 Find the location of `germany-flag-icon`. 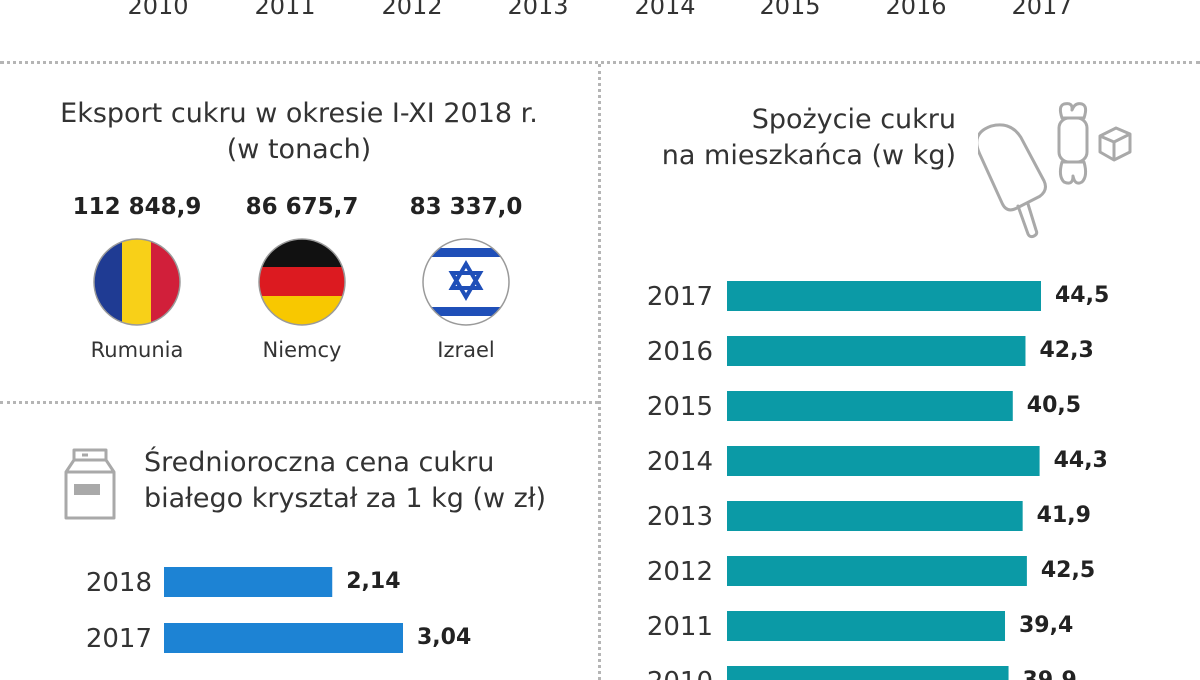

germany-flag-icon is located at coordinates (302, 282).